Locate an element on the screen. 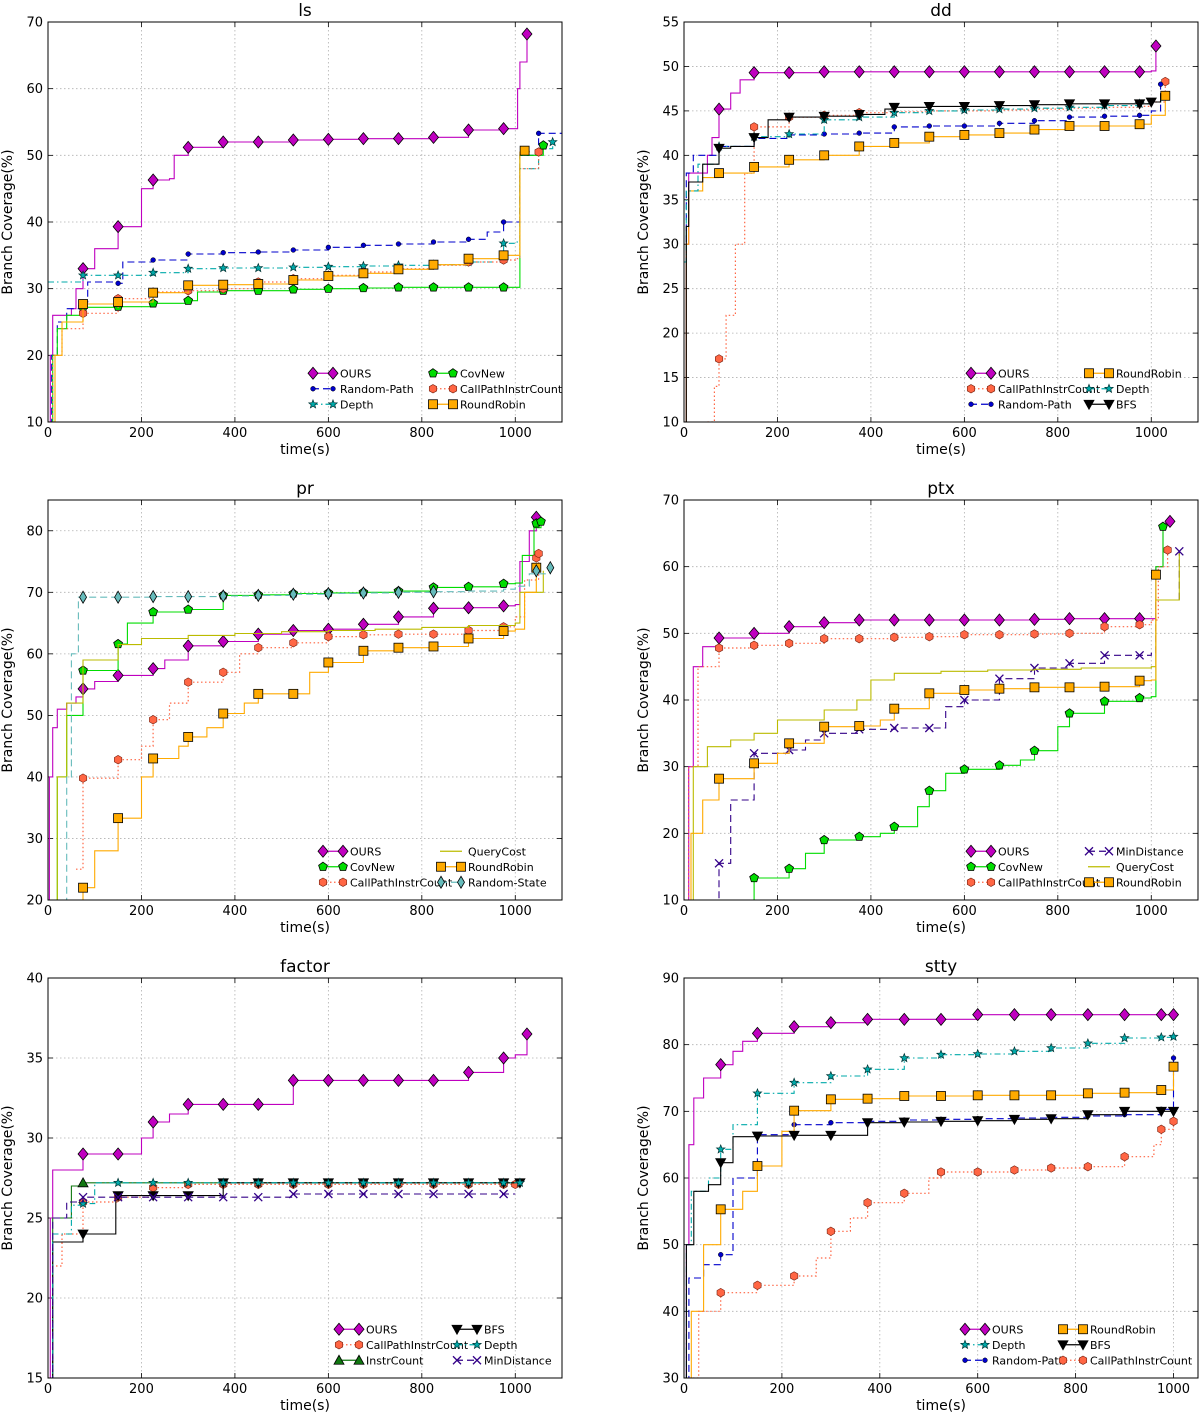 This screenshot has width=1199, height=1416. plot-area is located at coordinates (941, 222).